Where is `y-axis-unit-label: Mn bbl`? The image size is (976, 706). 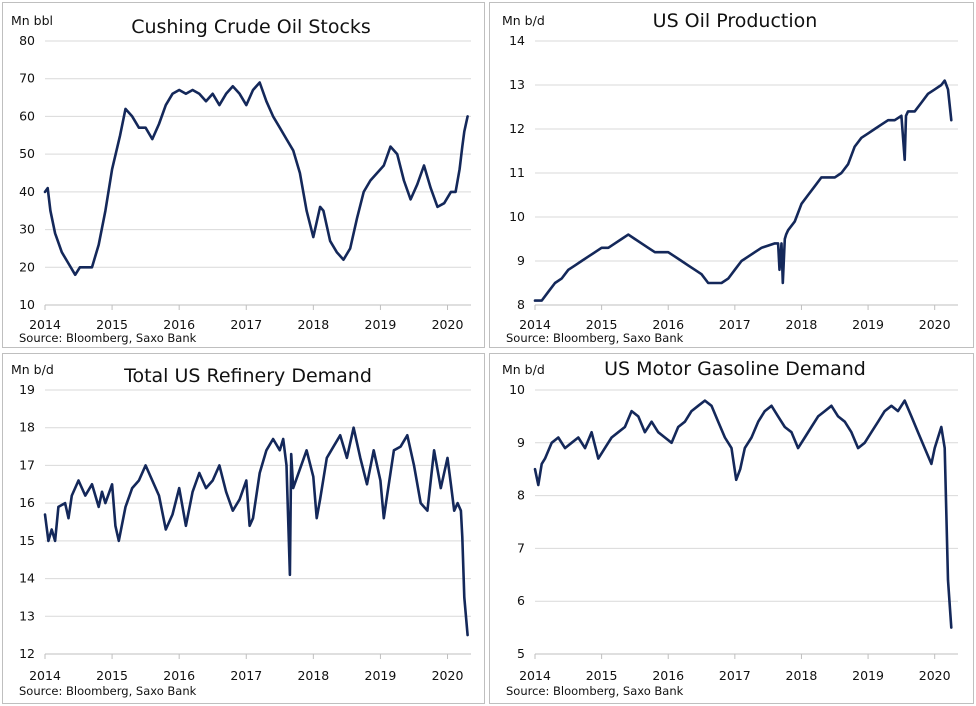 y-axis-unit-label: Mn bbl is located at coordinates (32, 20).